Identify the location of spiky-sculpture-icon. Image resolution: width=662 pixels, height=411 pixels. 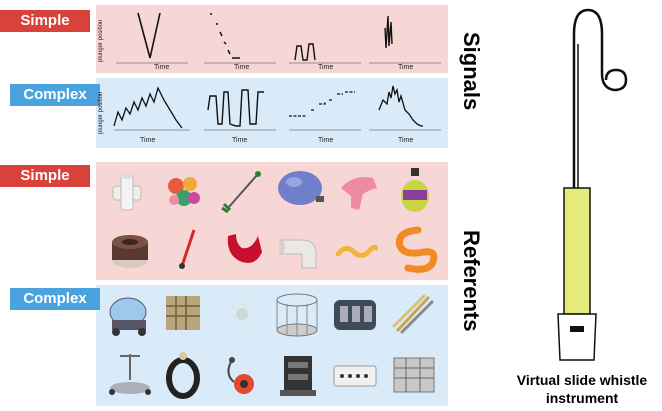
(242, 313).